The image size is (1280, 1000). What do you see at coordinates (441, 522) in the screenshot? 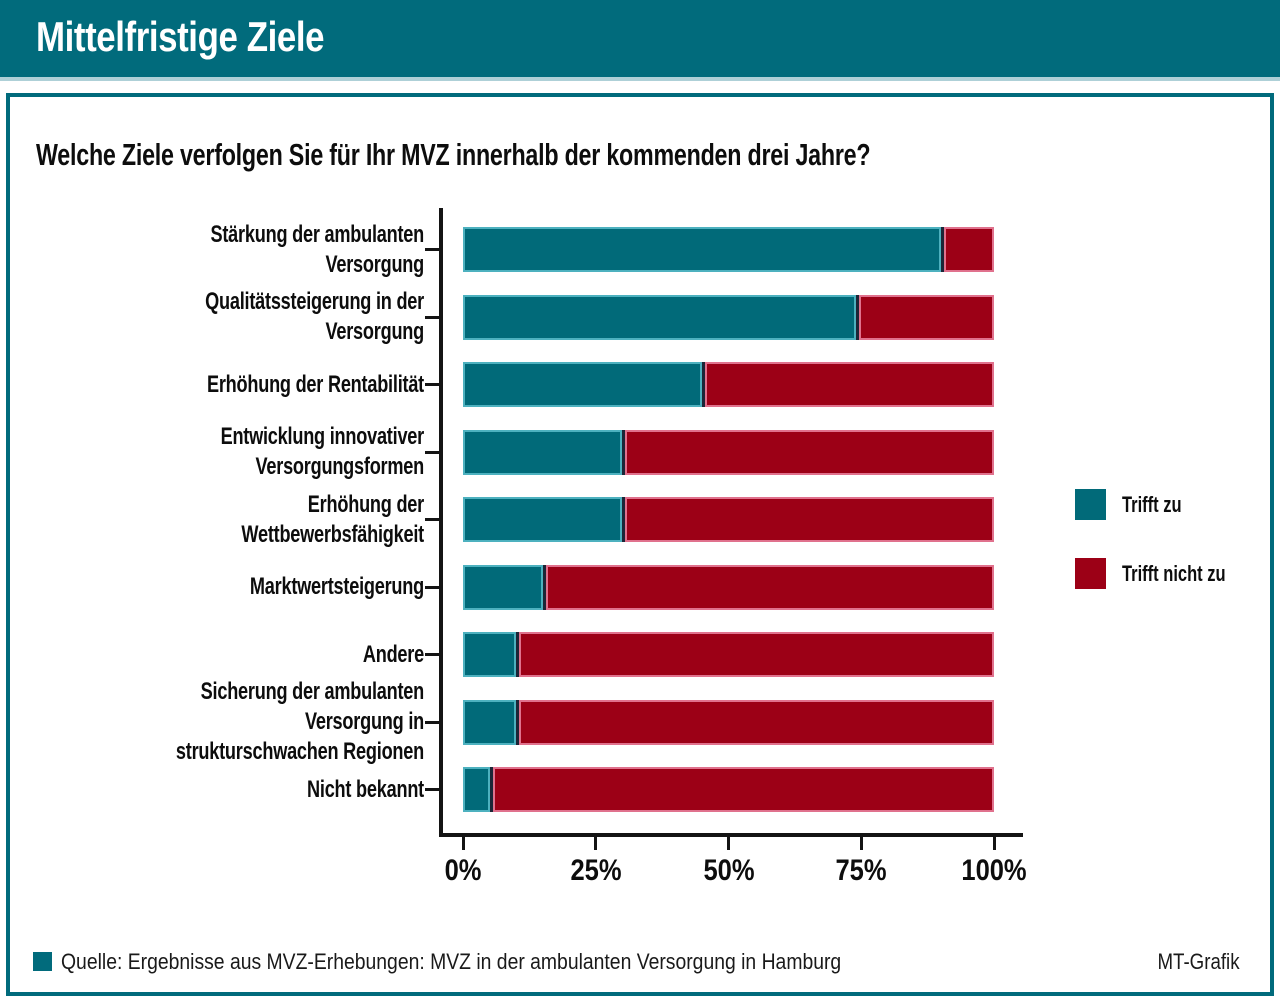
I see `y-axis-line` at bounding box center [441, 522].